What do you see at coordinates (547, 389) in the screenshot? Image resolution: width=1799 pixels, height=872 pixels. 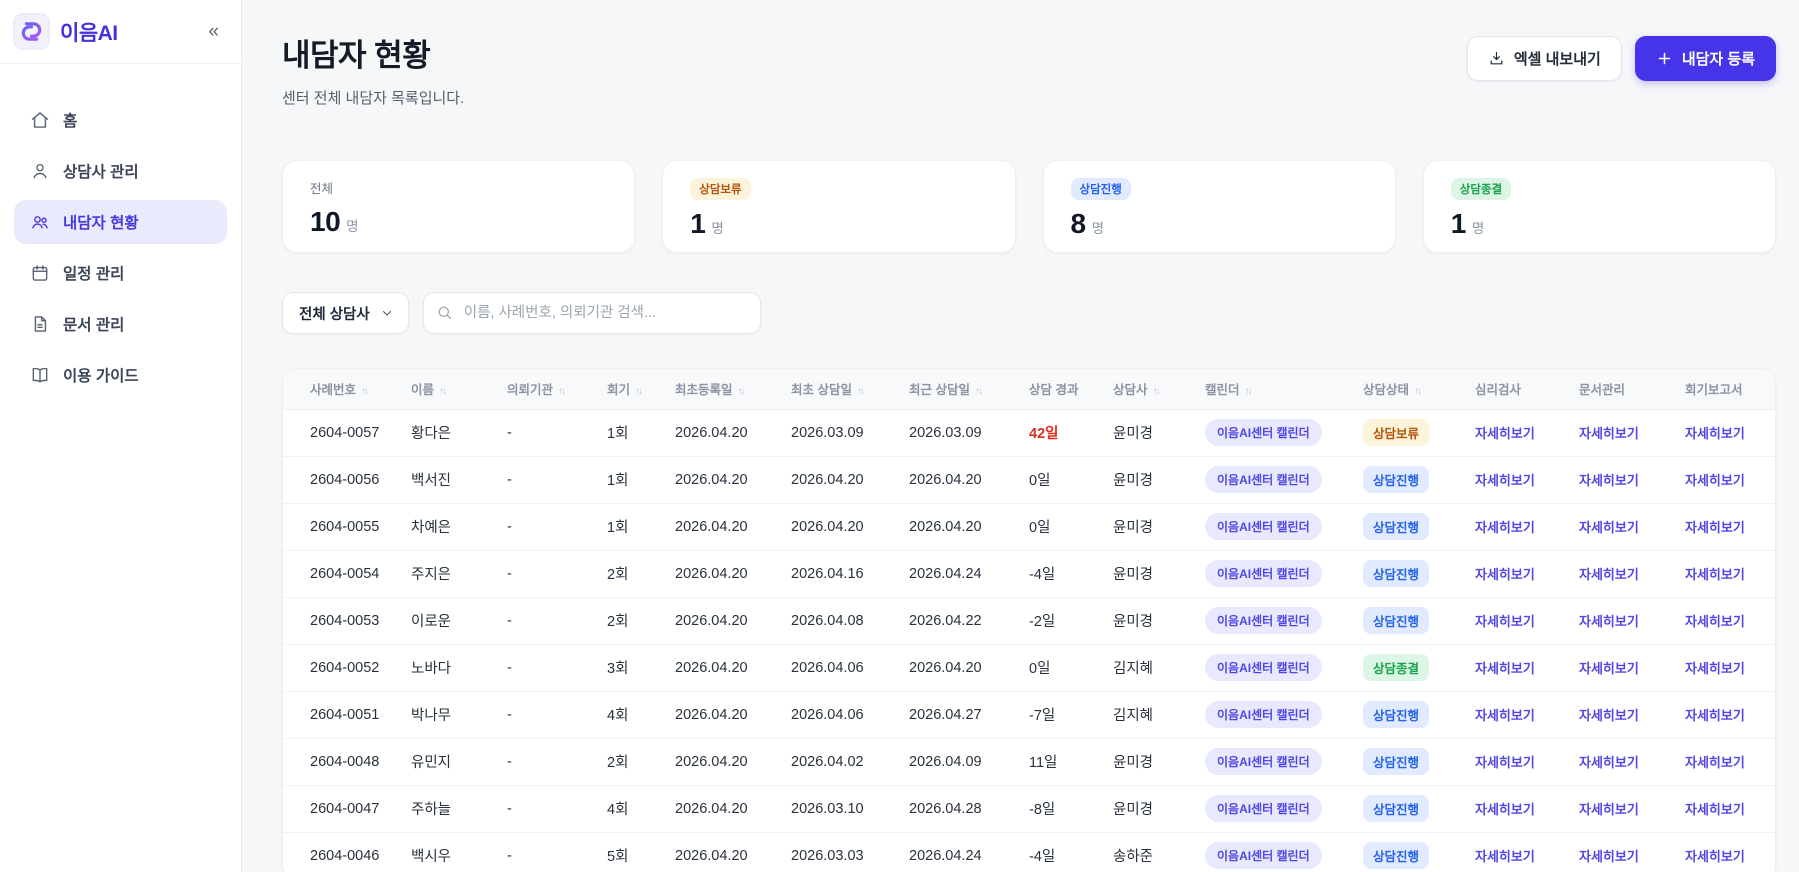 I see `column-header-agency: 의뢰기관 ↑↓` at bounding box center [547, 389].